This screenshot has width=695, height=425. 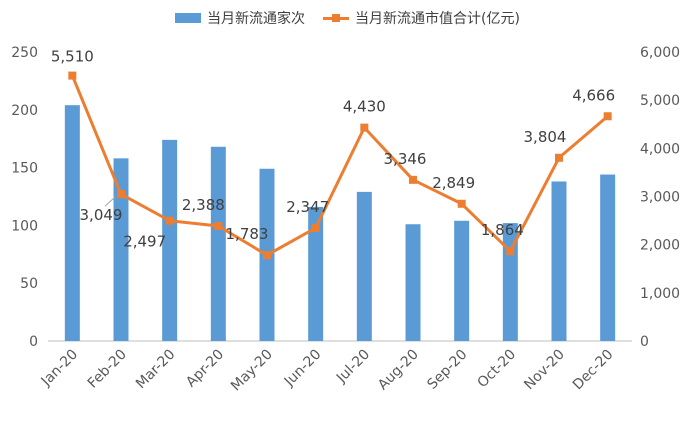 I want to click on data-label: 3,804, so click(x=545, y=137).